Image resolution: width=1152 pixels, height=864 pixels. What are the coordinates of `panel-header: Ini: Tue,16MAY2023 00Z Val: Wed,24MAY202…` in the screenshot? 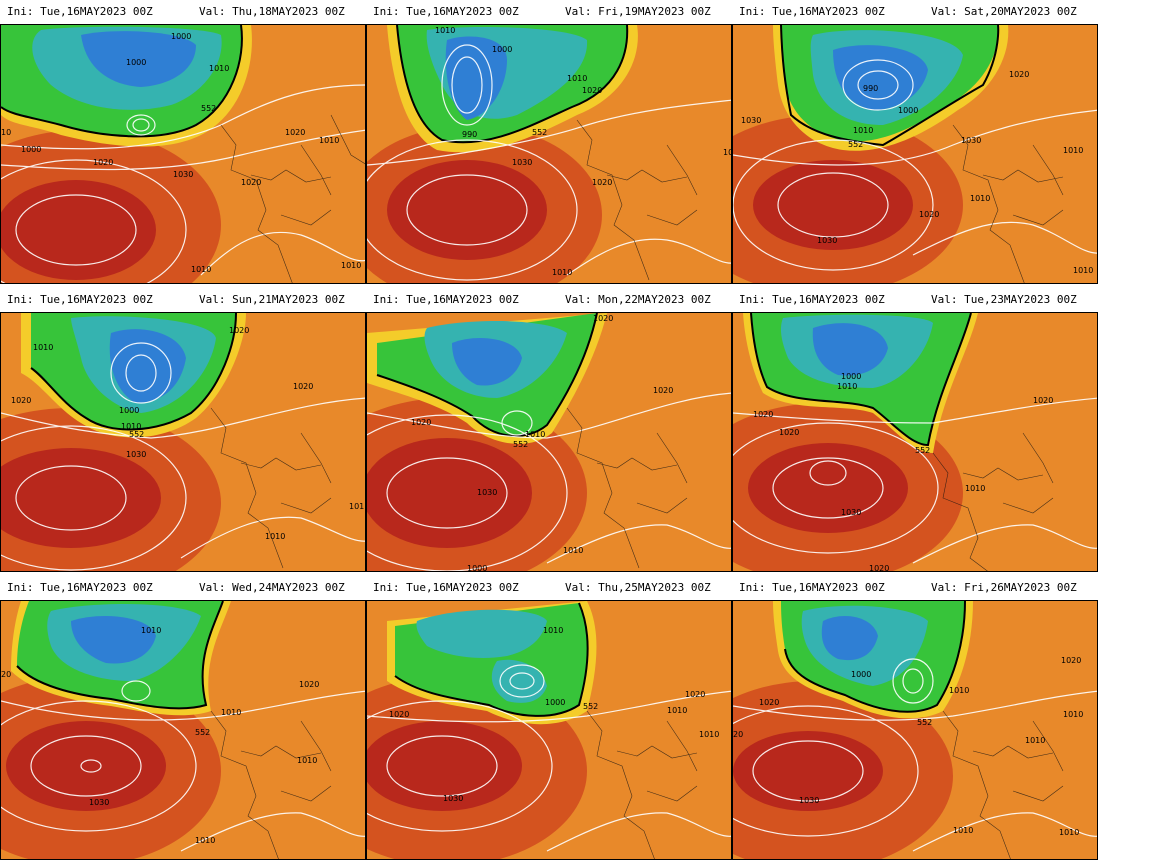 It's located at (183, 588).